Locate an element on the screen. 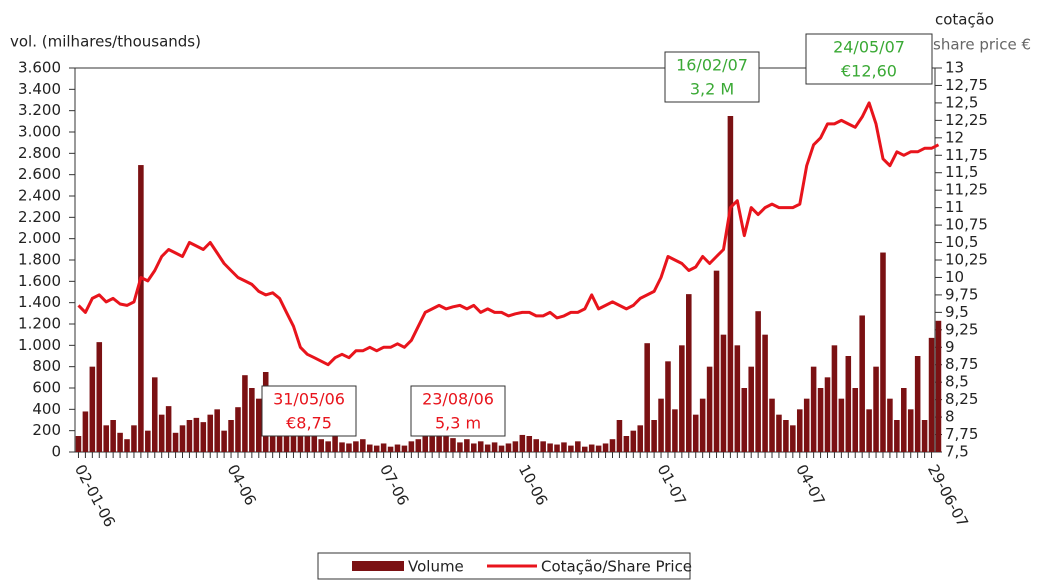  legend-label: Volume is located at coordinates (436, 567).